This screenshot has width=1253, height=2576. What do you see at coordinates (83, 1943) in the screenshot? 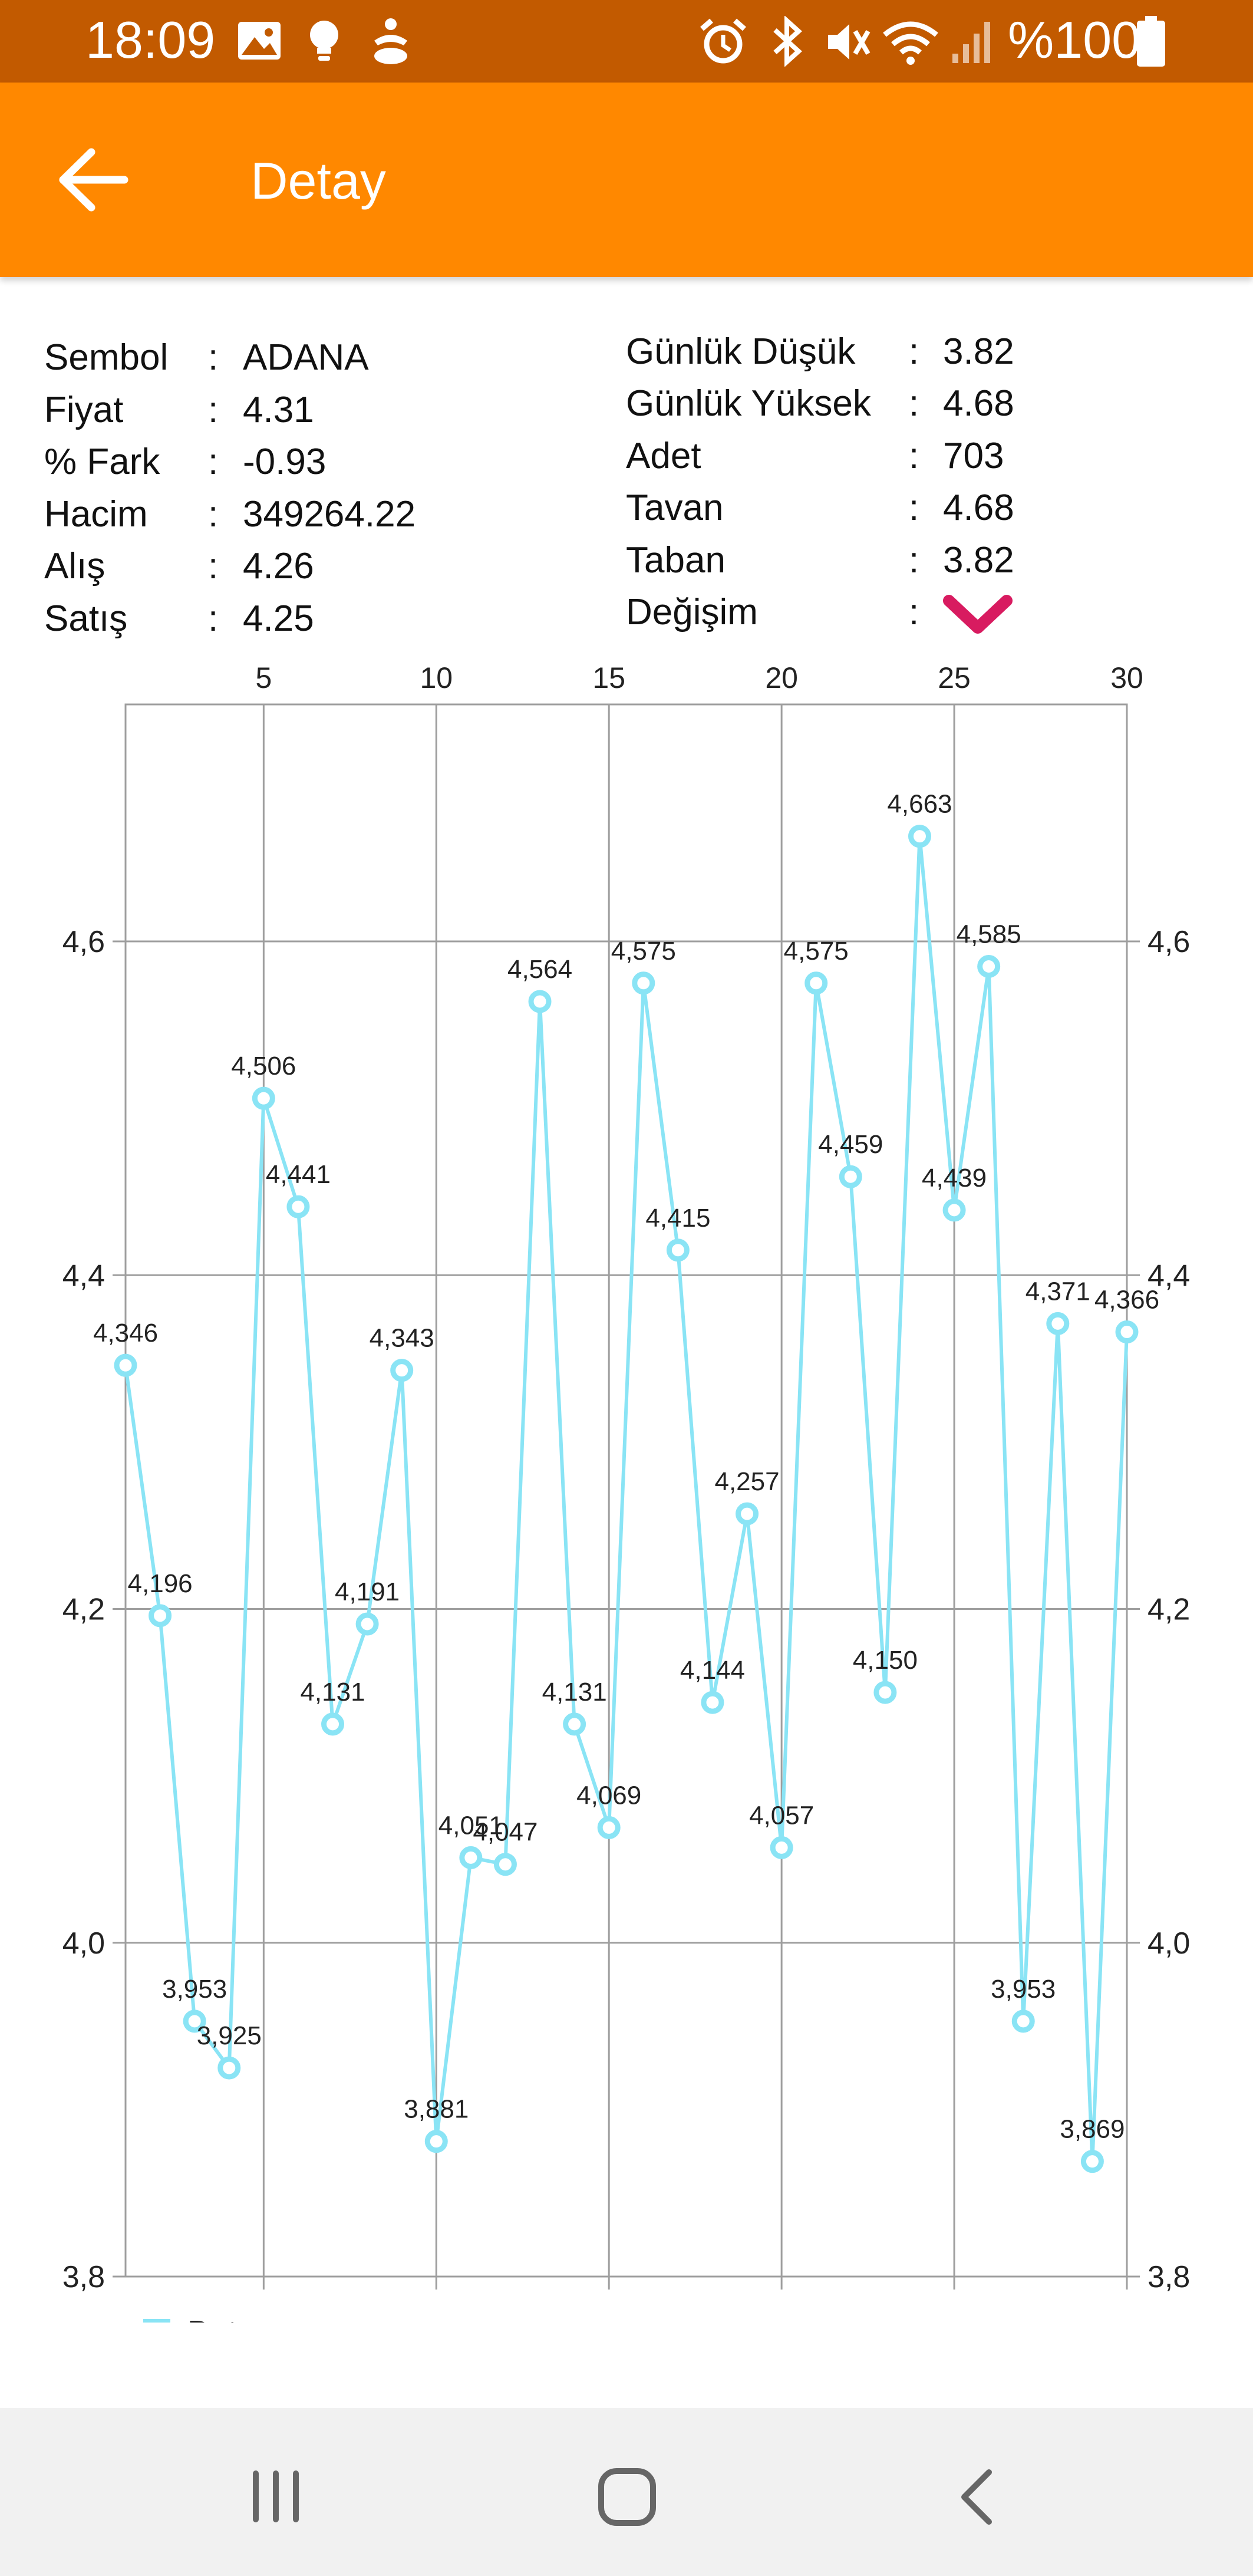
I see `y-tick-label-left: 4,0` at bounding box center [83, 1943].